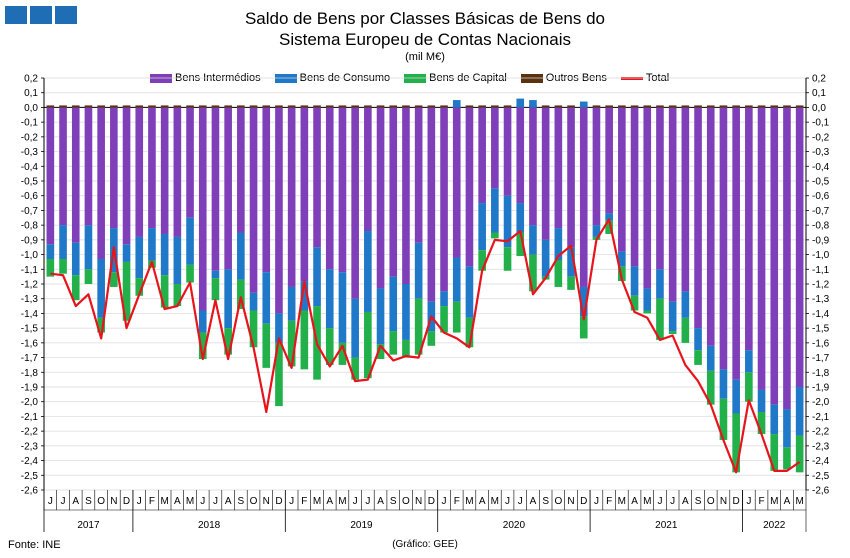 The image size is (850, 558). Describe the element at coordinates (821, 226) in the screenshot. I see `y-tick-label-right: -0,8` at that location.